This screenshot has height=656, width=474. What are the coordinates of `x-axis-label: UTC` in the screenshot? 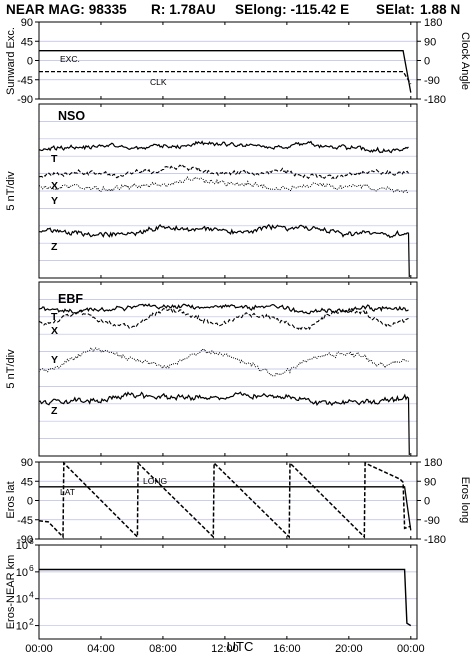 It's located at (240, 646).